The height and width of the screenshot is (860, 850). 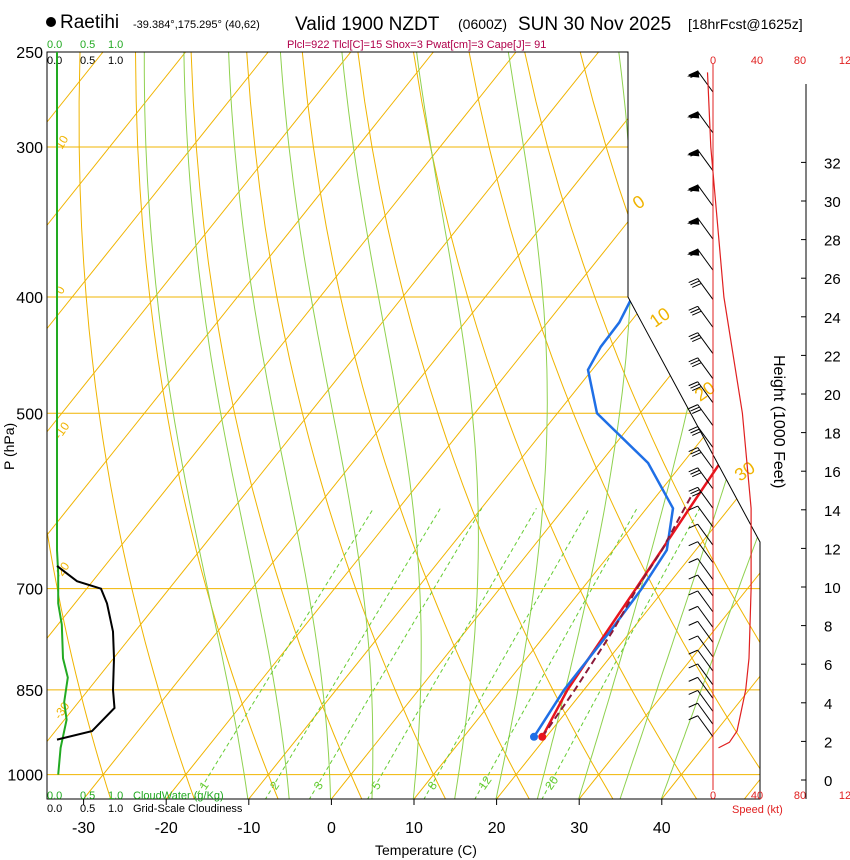 I want to click on height-tick-label: 4, so click(x=828, y=704).